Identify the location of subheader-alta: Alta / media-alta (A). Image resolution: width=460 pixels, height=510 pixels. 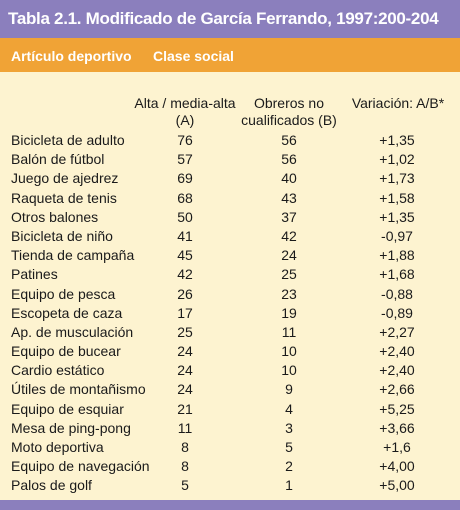
(185, 112).